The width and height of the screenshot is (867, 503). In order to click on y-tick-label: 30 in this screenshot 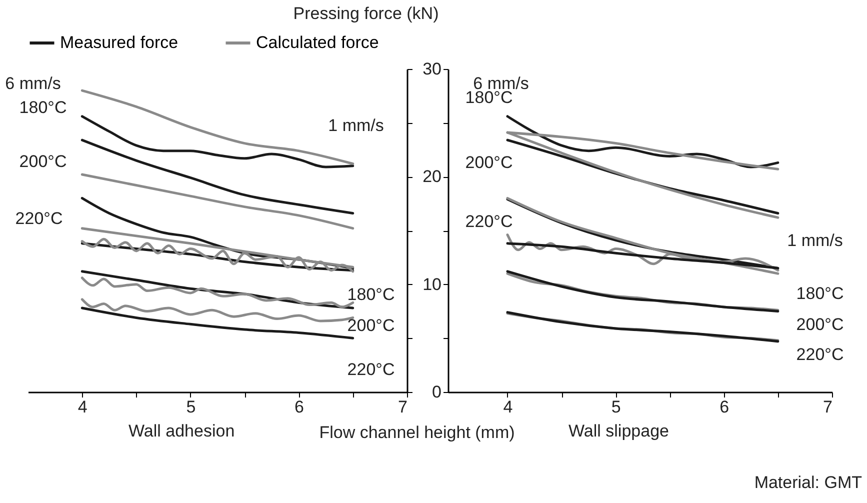, I will do `click(432, 69)`.